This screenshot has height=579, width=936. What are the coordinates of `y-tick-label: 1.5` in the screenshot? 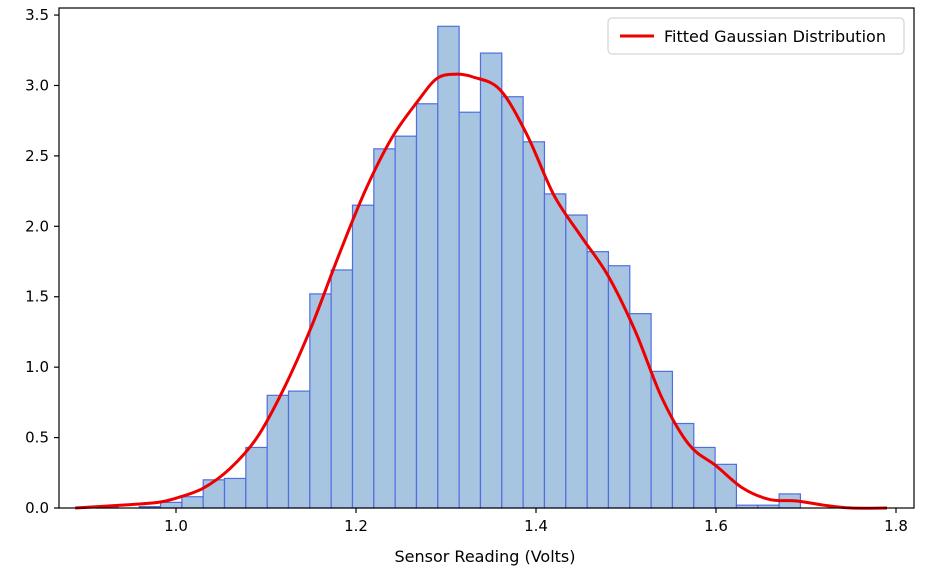 It's located at (37, 297).